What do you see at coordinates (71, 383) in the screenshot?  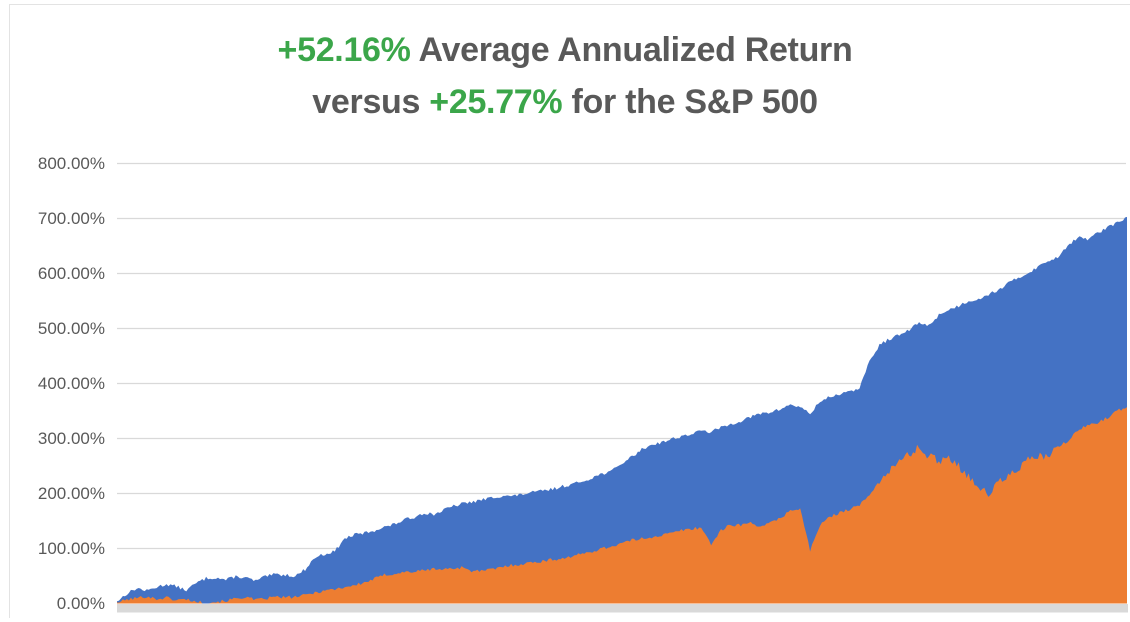 I see `y-axis-tick-label: 400.00%` at bounding box center [71, 383].